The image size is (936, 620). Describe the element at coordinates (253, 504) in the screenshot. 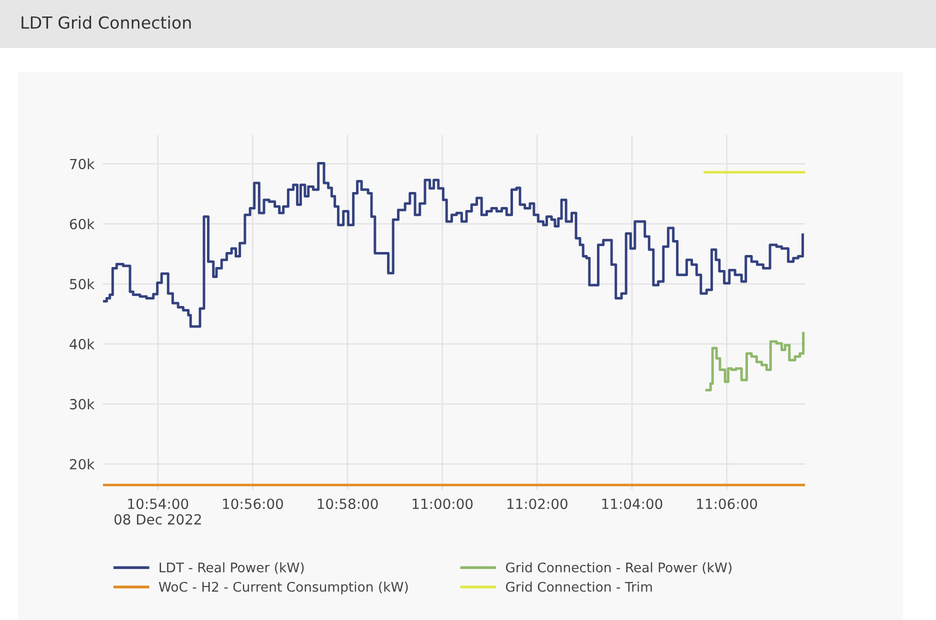

I see `x-tick-label: 10:56:00` at that location.